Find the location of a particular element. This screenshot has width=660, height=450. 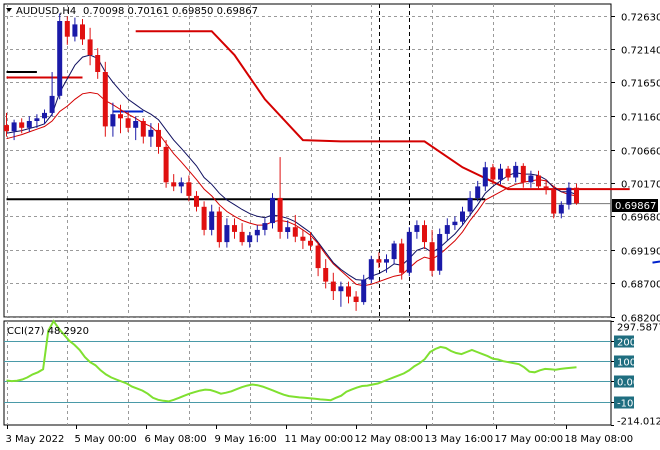

cci-tick-label: -214.0126 is located at coordinates (638, 422).